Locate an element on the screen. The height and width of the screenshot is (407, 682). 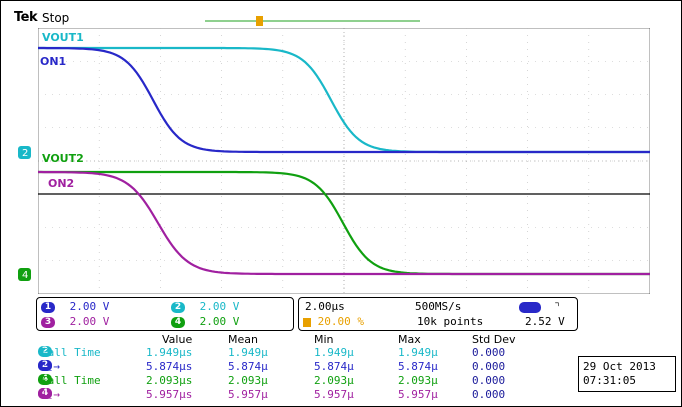
measurement-max: 5.874µ is located at coordinates (418, 366).